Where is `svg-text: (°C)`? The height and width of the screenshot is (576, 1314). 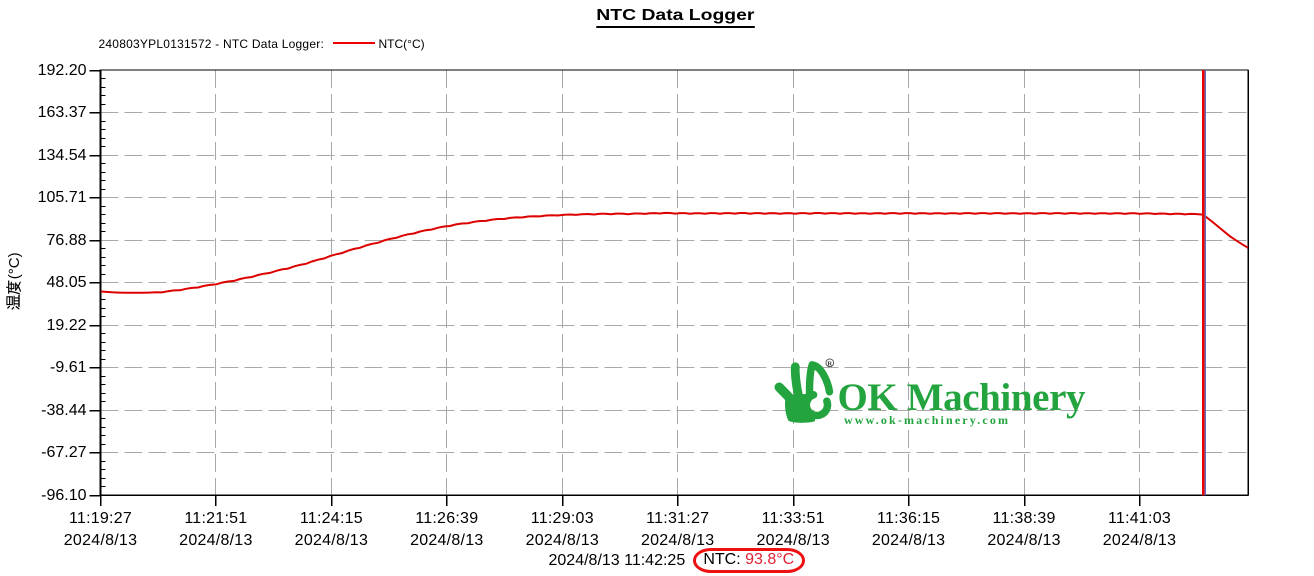 svg-text: (°C) is located at coordinates (14, 265).